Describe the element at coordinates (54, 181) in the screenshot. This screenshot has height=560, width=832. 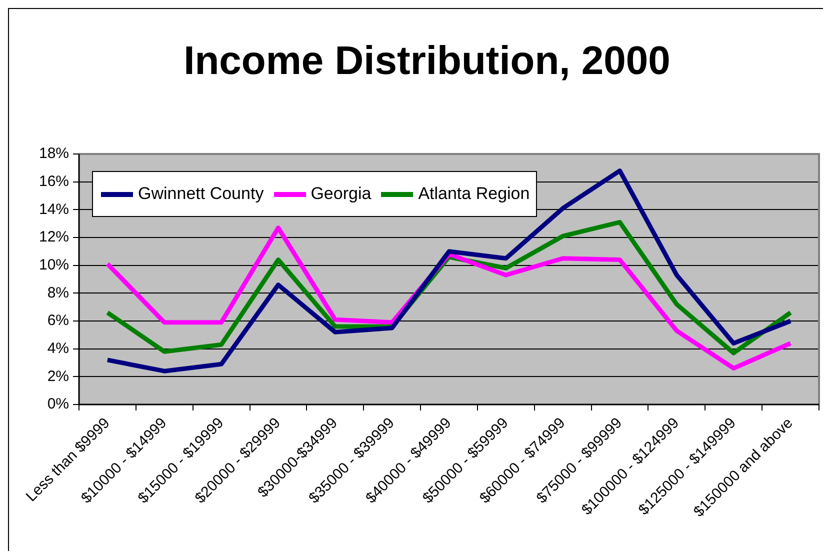
I see `y-tick-label: 16%` at that location.